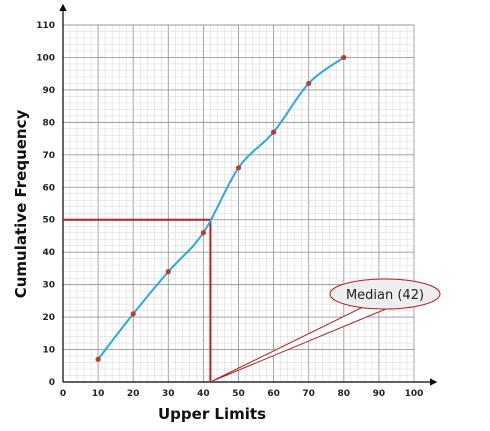 This screenshot has width=490, height=431. I want to click on x-tick-label: 100, so click(414, 394).